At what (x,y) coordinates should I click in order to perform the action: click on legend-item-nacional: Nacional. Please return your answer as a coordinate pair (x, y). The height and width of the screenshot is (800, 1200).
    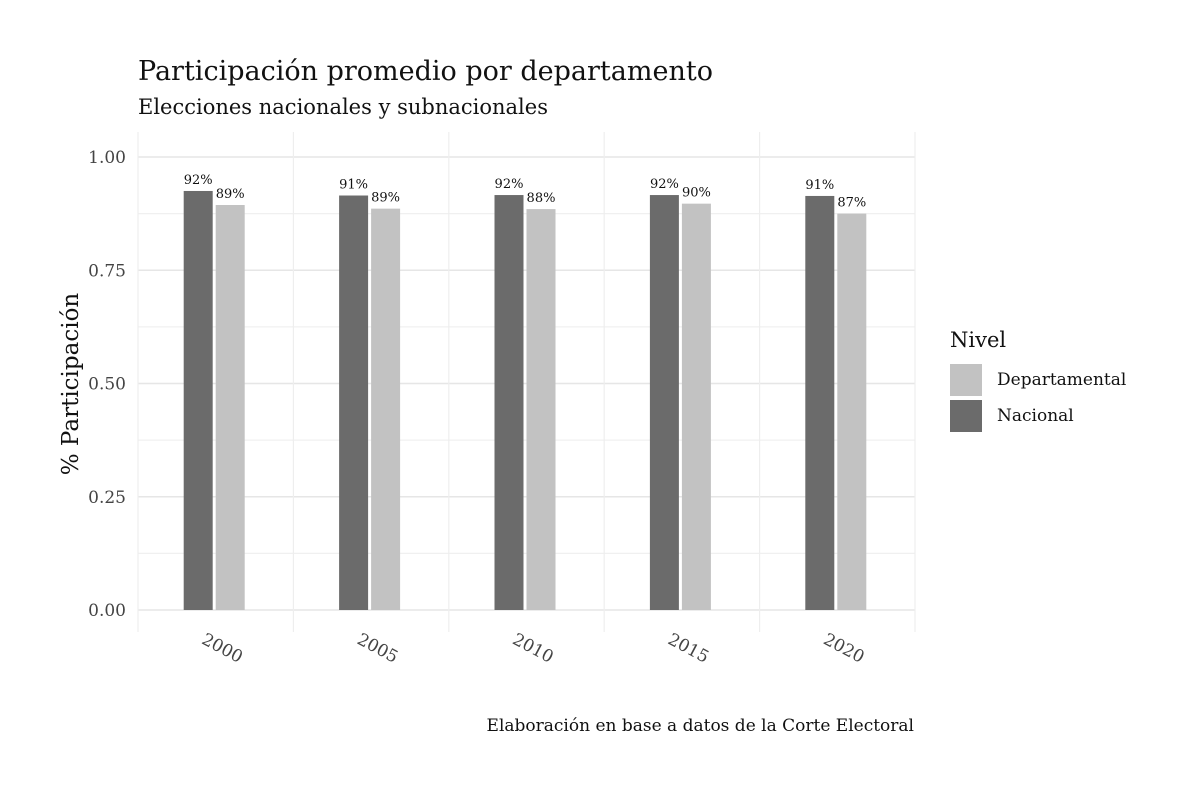
    Looking at the image, I should click on (1038, 416).